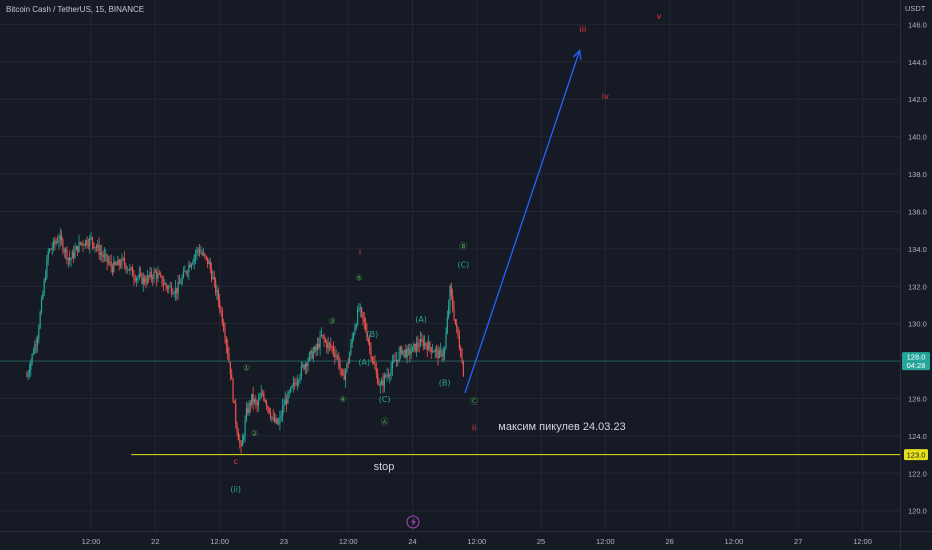  I want to click on wave-label: c, so click(236, 461).